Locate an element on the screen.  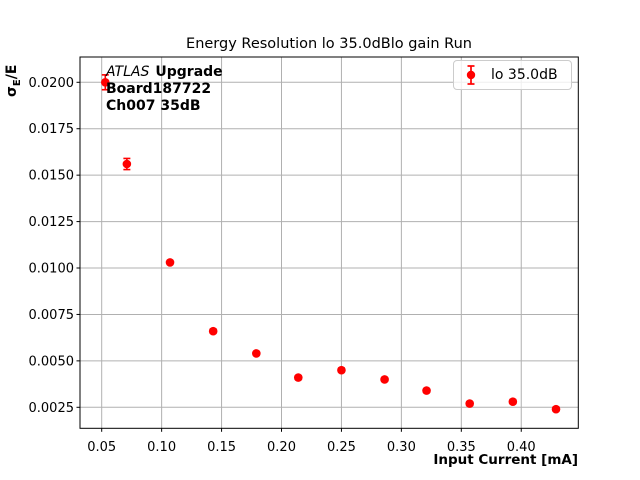
y-tick-label: 0.0050 is located at coordinates (52, 361).